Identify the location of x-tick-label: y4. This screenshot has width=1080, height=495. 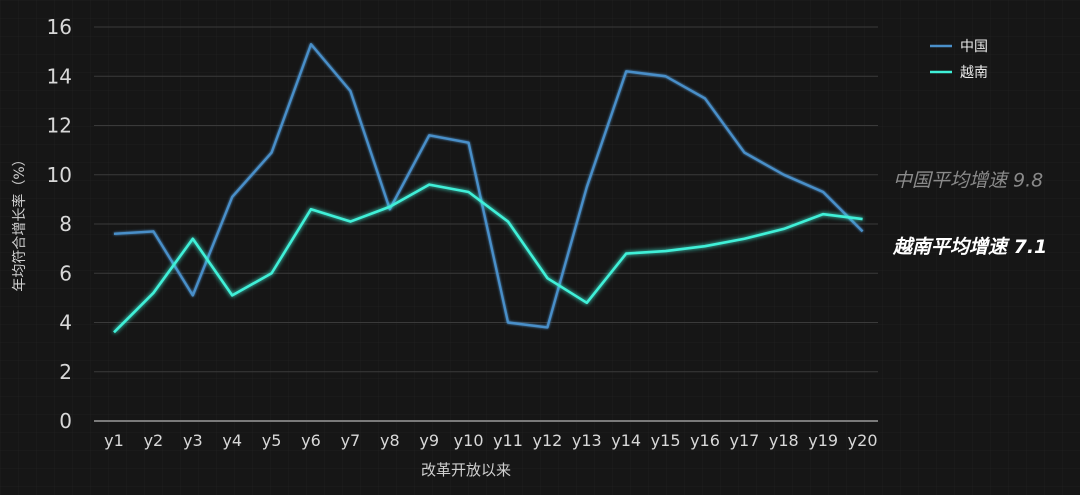
(232, 440).